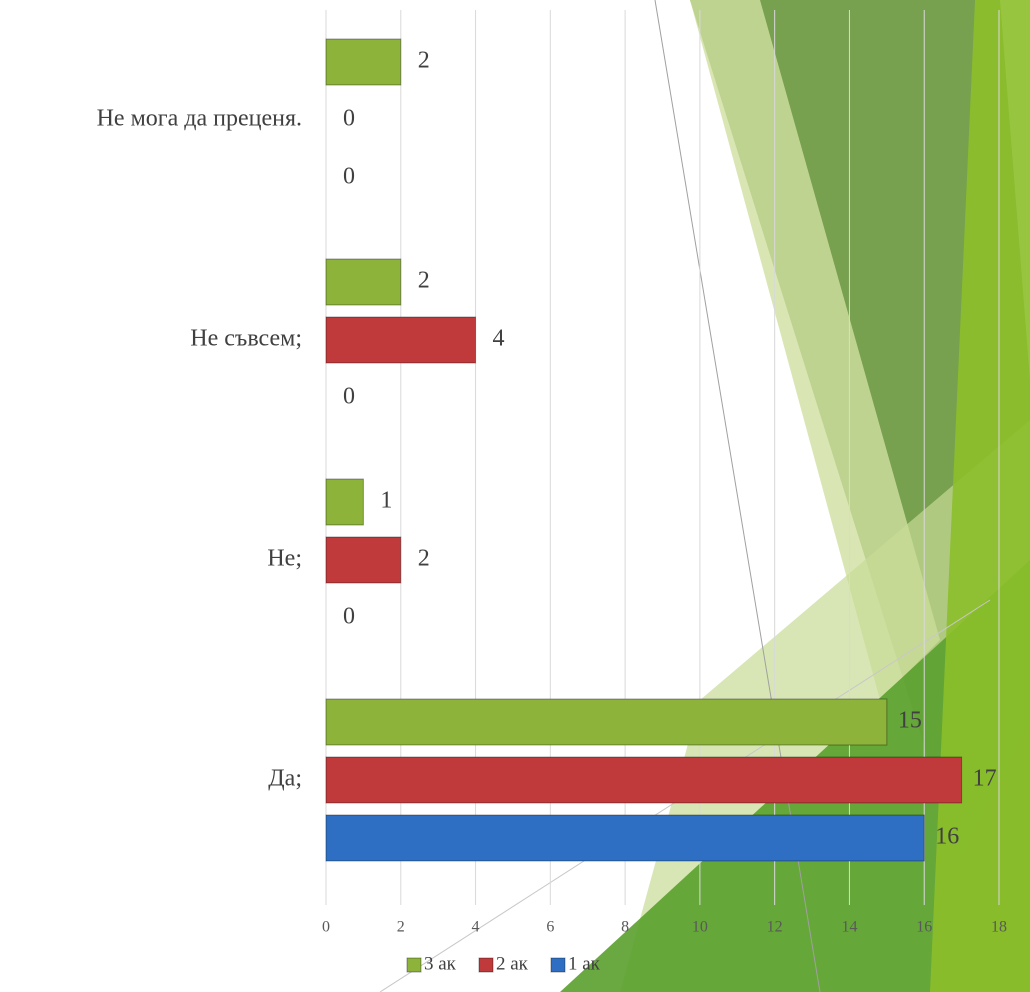 This screenshot has width=1030, height=992. Describe the element at coordinates (499, 339) in the screenshot. I see `value-label: 4` at that location.